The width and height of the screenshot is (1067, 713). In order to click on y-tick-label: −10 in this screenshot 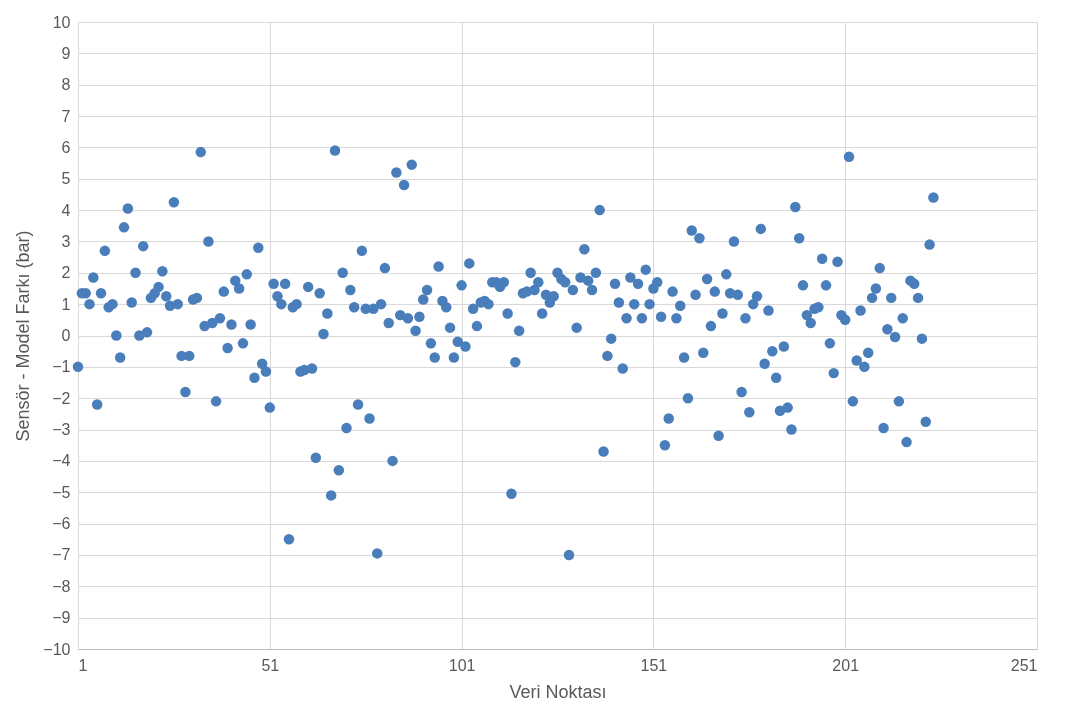, I will do `click(57, 649)`.